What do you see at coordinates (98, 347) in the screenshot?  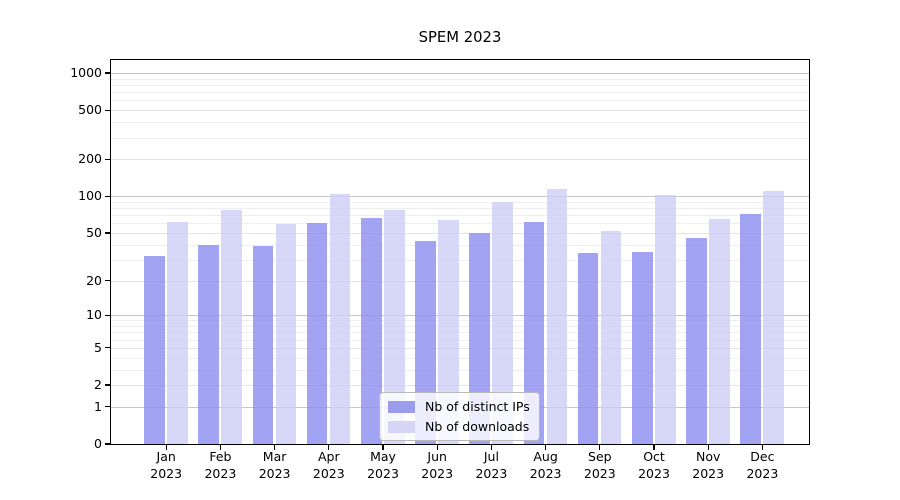 I see `y-tick-label: 5` at bounding box center [98, 347].